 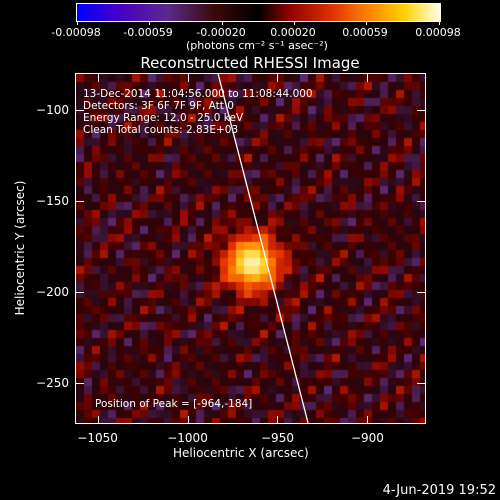 I want to click on y-tick-label: −200, so click(x=52, y=292).